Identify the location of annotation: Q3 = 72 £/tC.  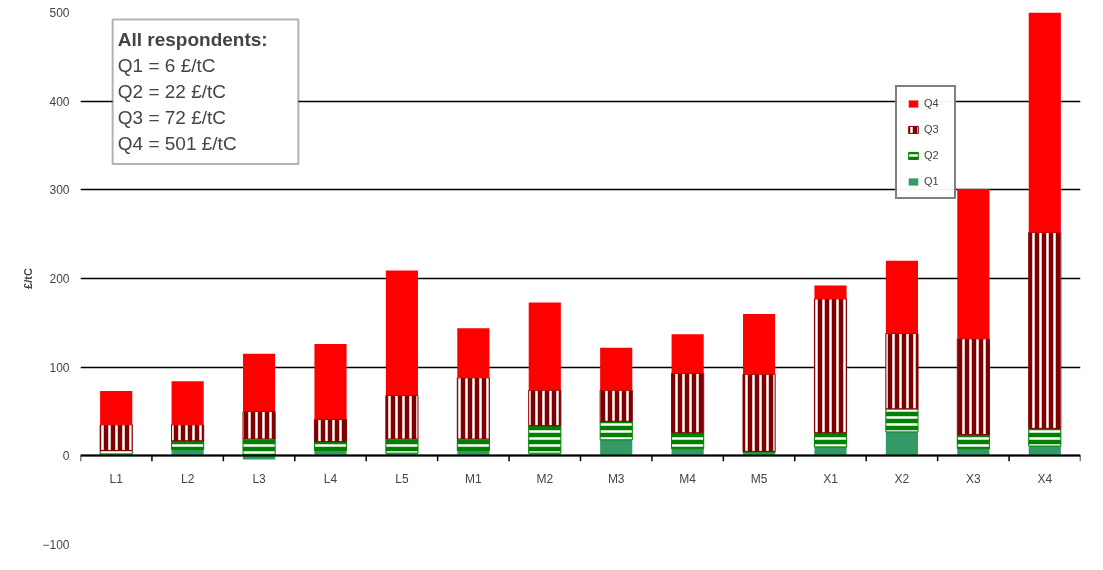
(172, 117).